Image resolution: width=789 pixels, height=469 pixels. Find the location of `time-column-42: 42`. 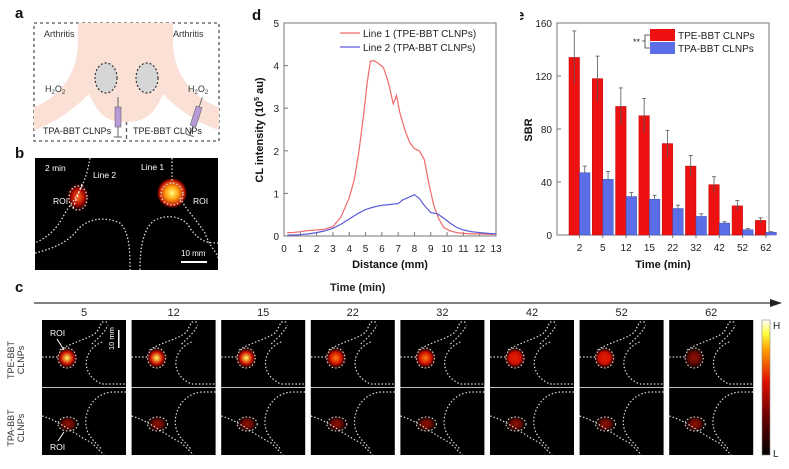

time-column-42: 42 is located at coordinates (531, 381).